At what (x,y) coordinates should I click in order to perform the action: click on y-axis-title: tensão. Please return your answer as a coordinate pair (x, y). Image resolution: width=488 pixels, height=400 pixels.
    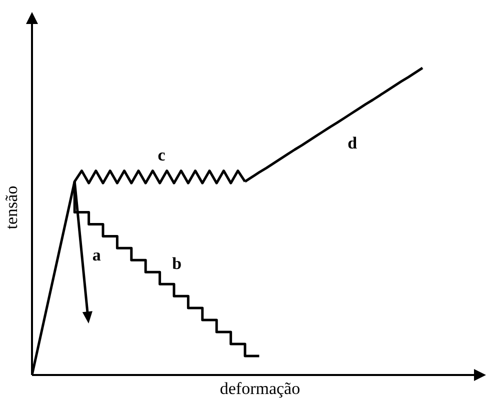
    Looking at the image, I should click on (11, 208).